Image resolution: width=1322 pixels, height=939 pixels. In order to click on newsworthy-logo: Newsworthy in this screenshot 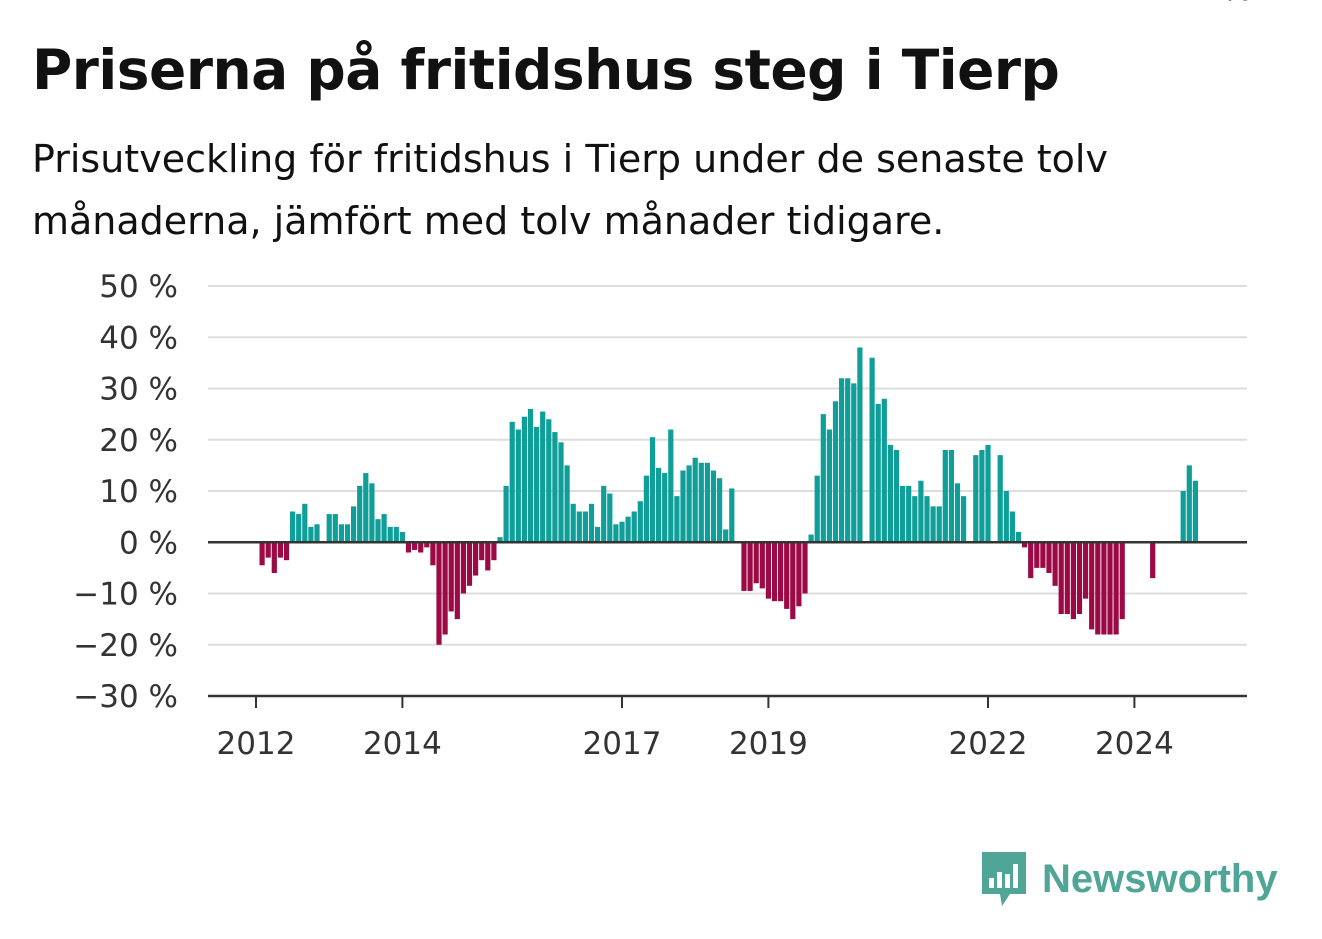, I will do `click(1129, 879)`.